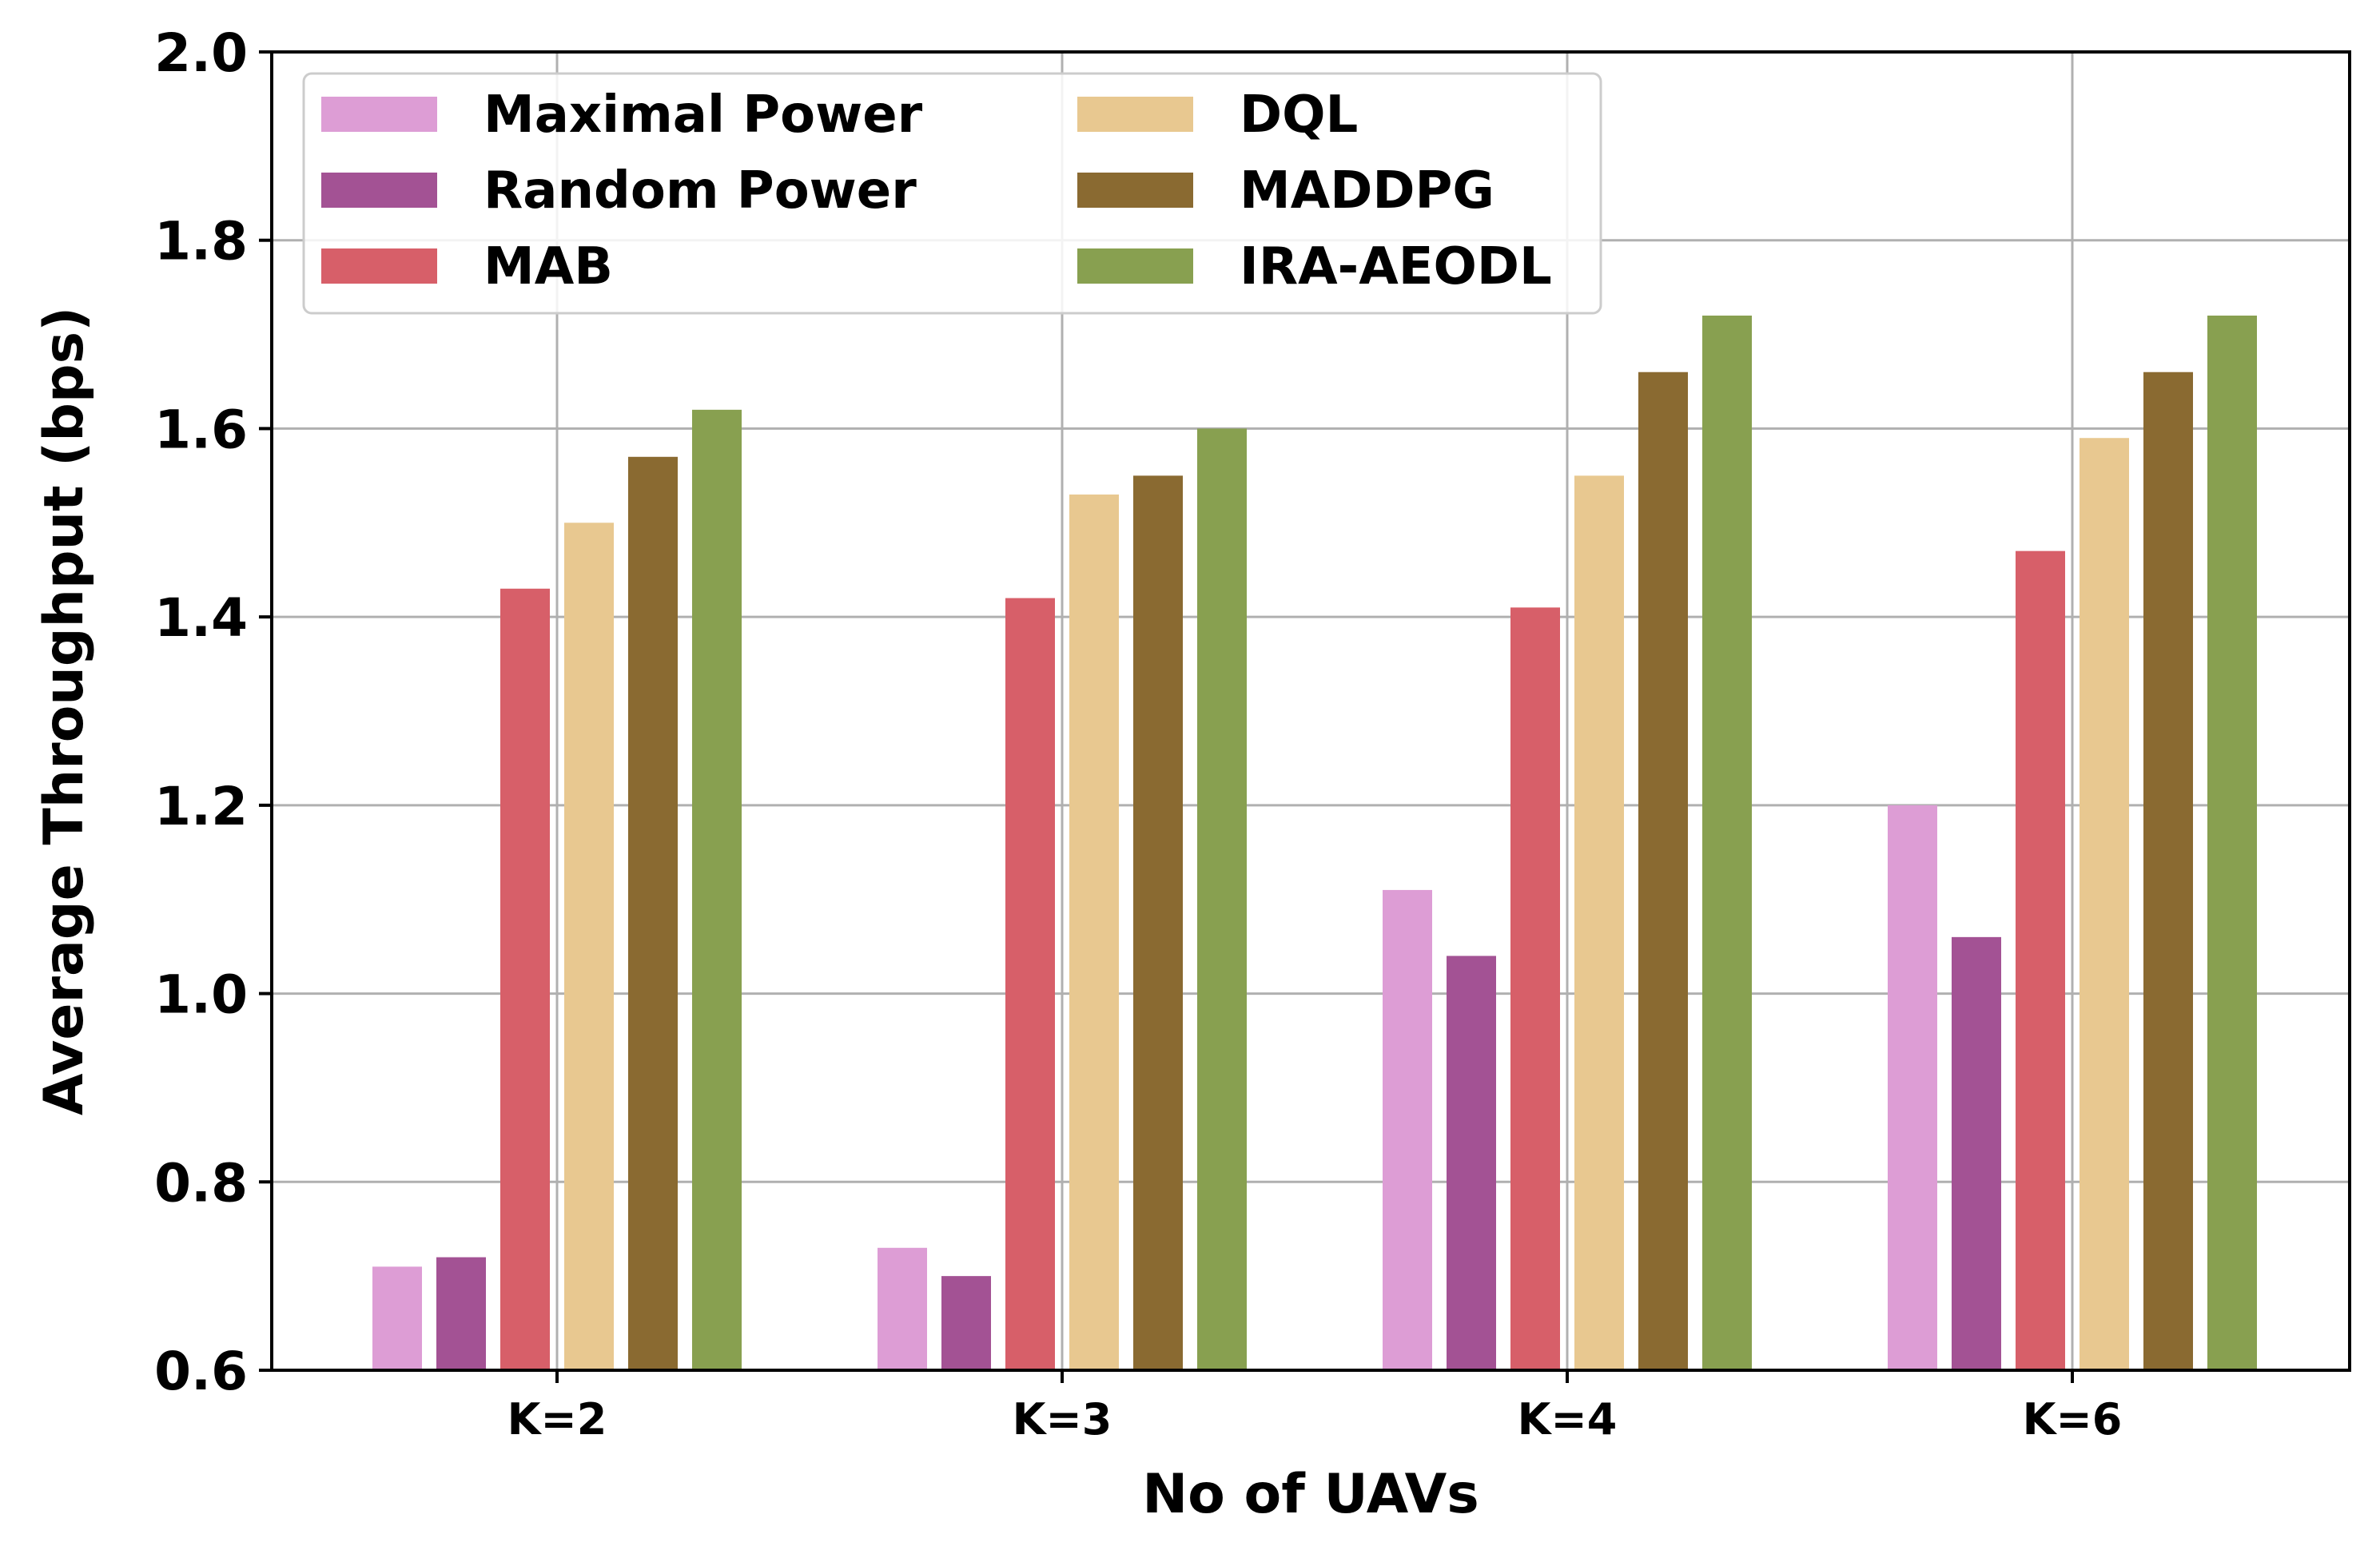  I want to click on x-tick-label: K=4, so click(1568, 1419).